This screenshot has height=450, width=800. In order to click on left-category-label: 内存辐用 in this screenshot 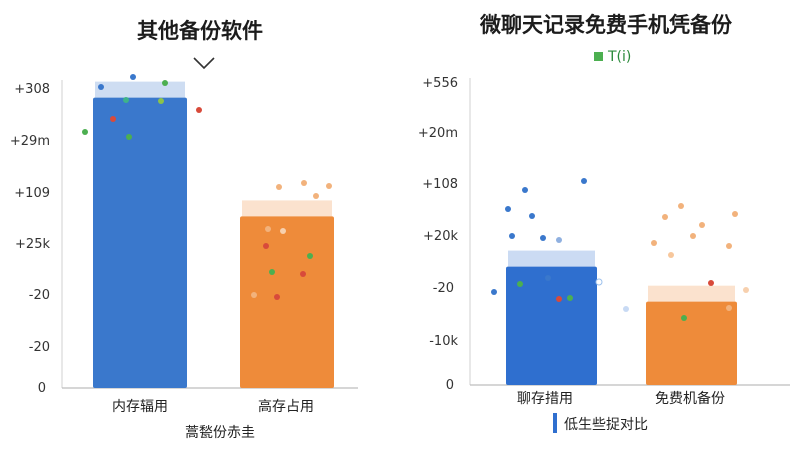, I will do `click(140, 407)`.